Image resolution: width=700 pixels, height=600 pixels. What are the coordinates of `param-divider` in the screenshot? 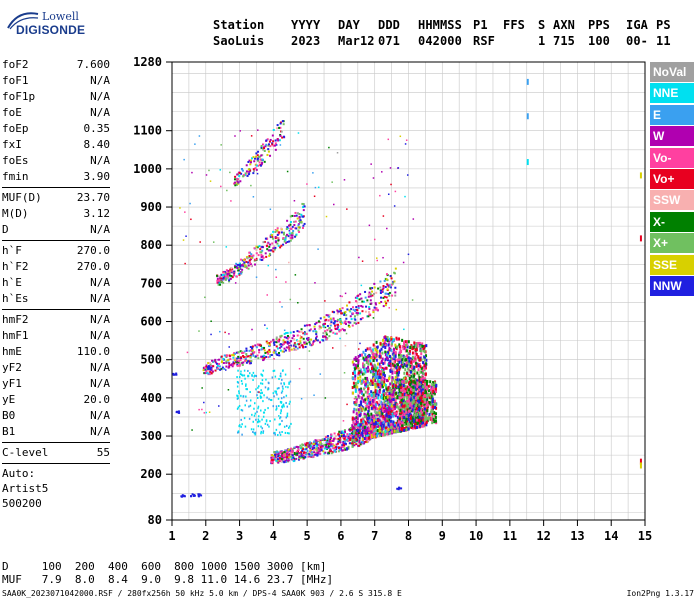 It's located at (56, 187).